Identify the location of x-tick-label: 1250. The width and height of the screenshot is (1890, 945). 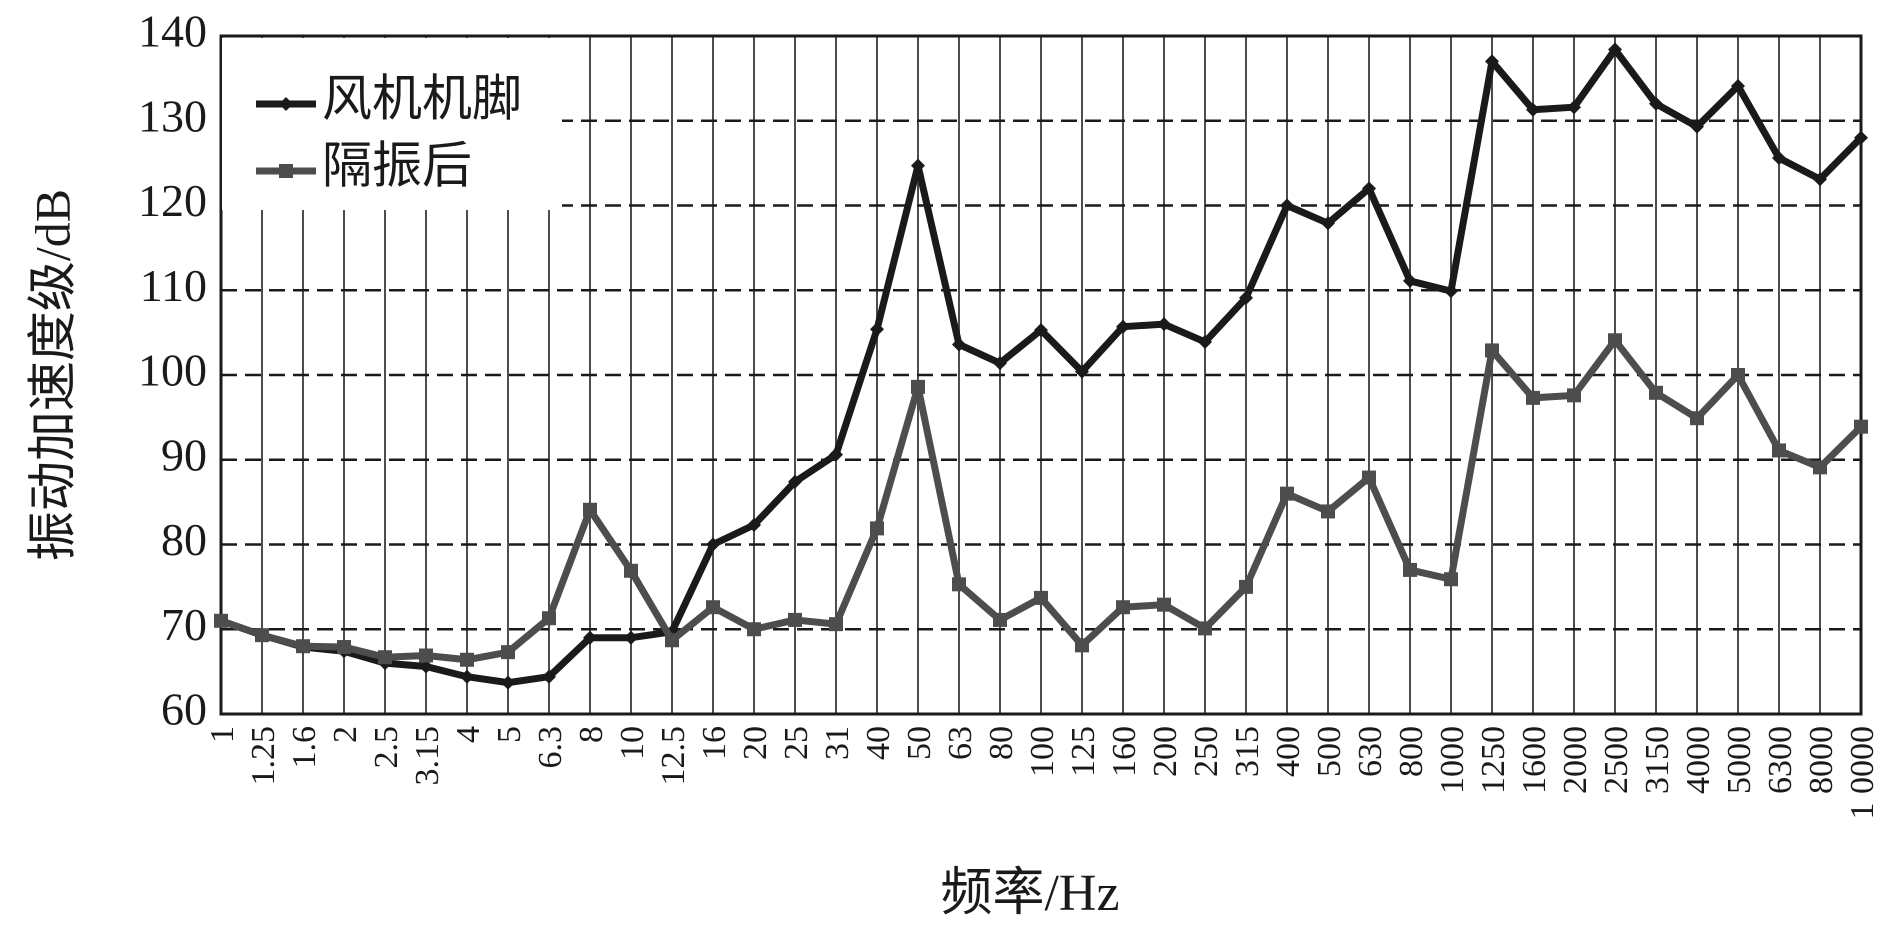
(1493, 760).